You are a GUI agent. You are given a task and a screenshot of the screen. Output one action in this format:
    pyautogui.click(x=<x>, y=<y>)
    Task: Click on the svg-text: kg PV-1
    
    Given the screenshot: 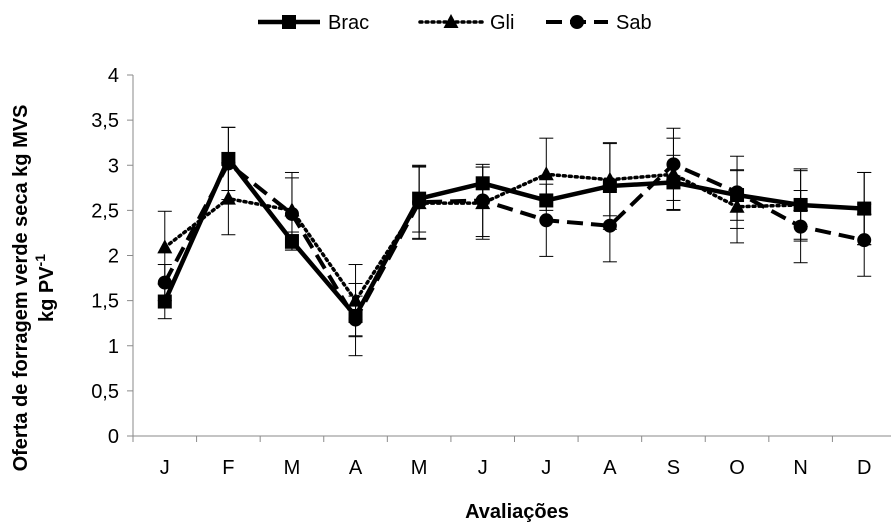 What is the action you would take?
    pyautogui.click(x=45, y=288)
    